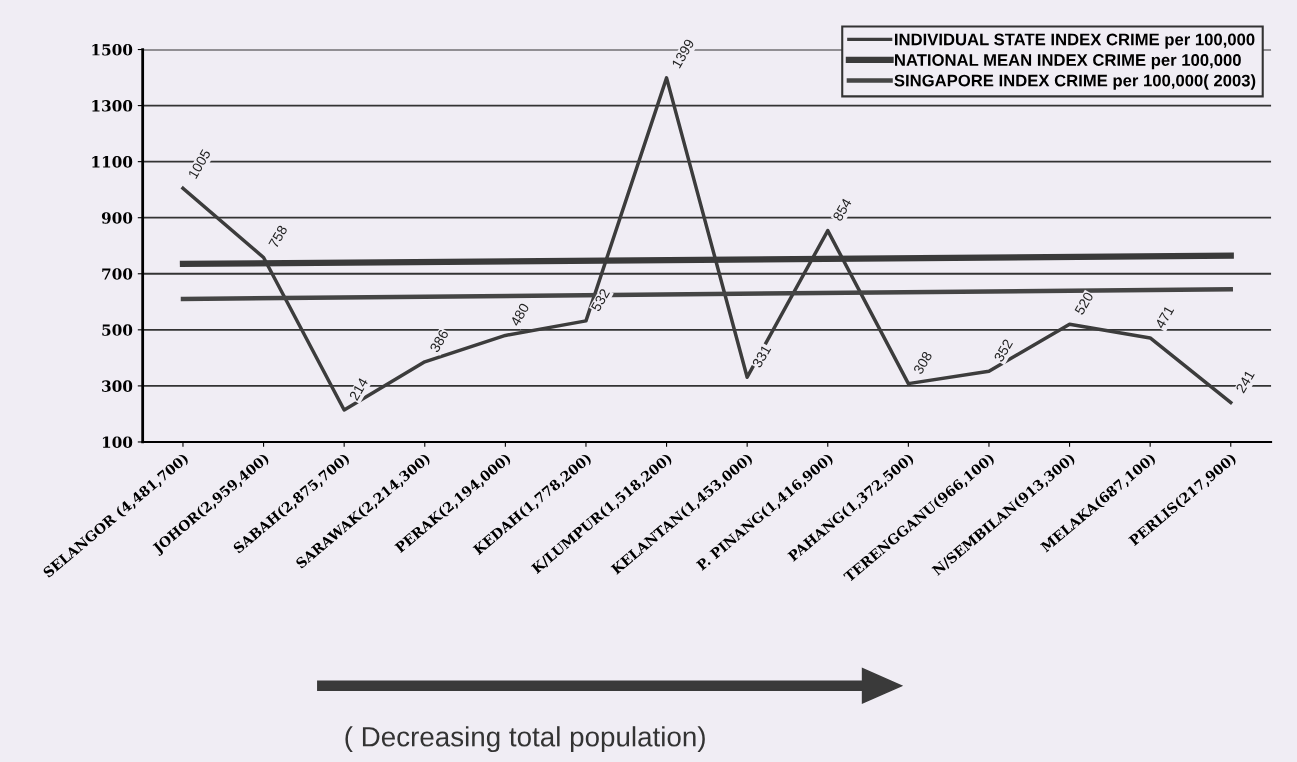  What do you see at coordinates (117, 330) in the screenshot?
I see `y-tick-label: 500` at bounding box center [117, 330].